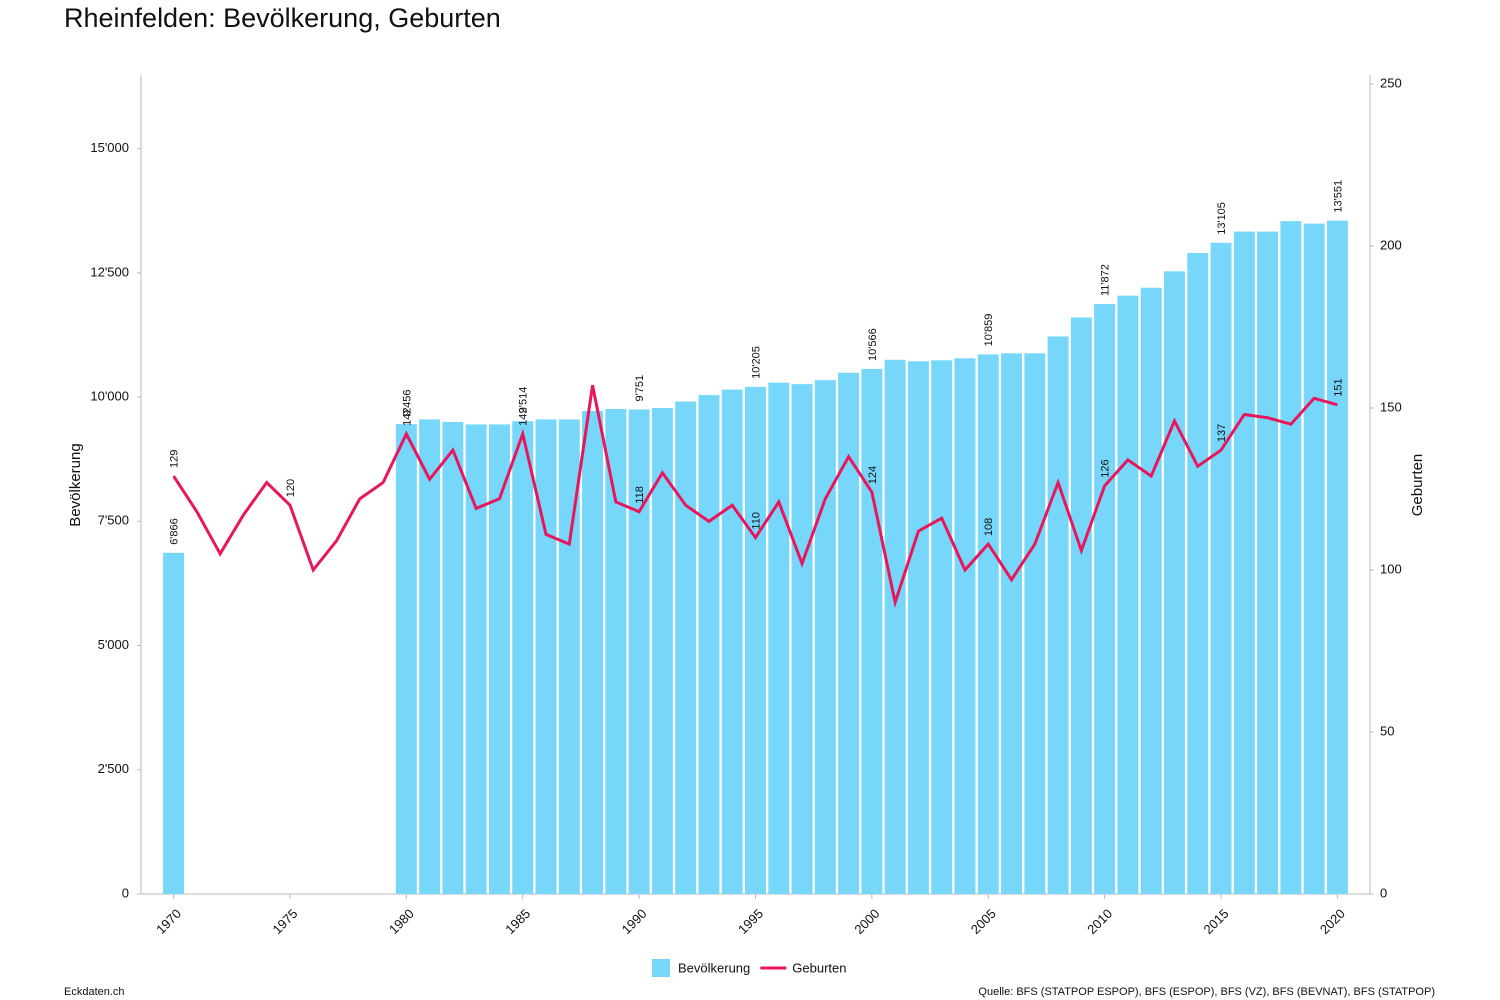 The width and height of the screenshot is (1500, 1000). Describe the element at coordinates (125, 892) in the screenshot. I see `y-tick-label: 0` at that location.